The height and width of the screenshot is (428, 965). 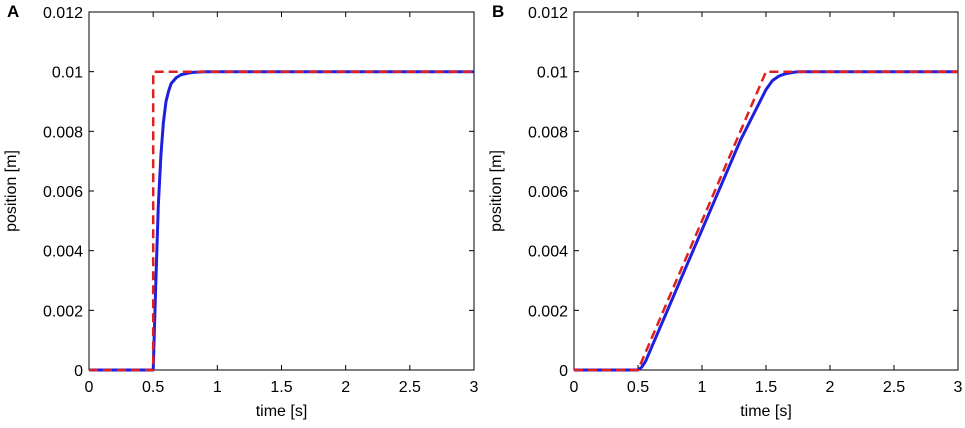 What do you see at coordinates (13, 11) in the screenshot?
I see `panel-letter: A` at bounding box center [13, 11].